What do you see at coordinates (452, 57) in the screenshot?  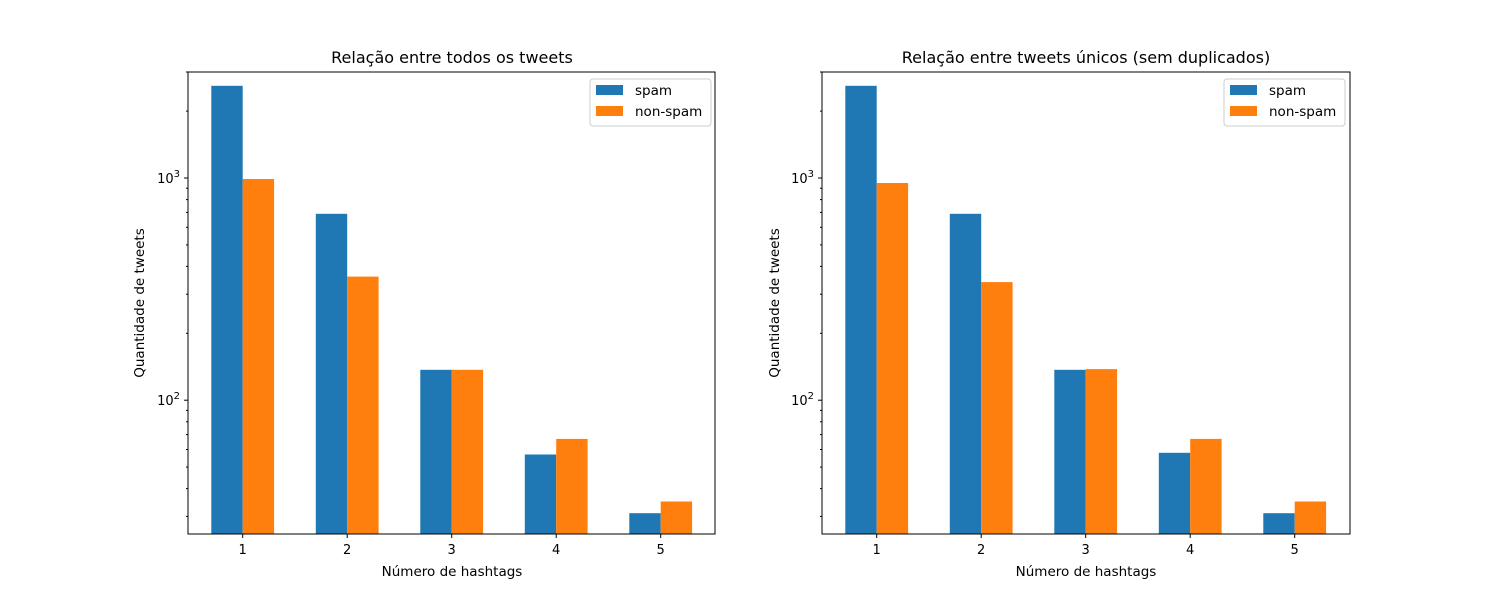 I see `chart-title: Relação entre todos os tweets` at bounding box center [452, 57].